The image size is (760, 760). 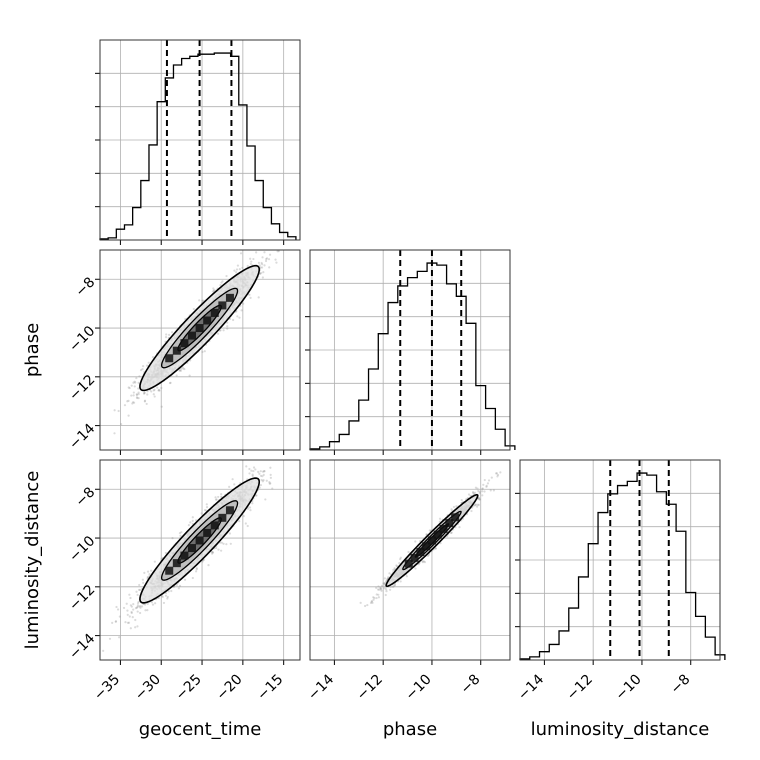 What do you see at coordinates (412, 356) in the screenshot?
I see `histogram-phase` at bounding box center [412, 356].